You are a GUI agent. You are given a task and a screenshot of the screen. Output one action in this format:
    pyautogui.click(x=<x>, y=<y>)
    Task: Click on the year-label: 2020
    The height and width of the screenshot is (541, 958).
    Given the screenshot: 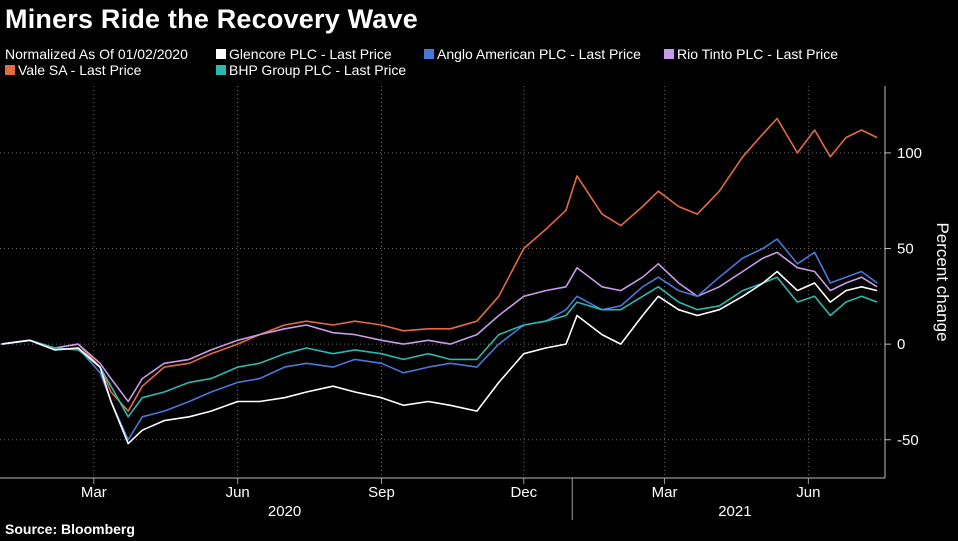 What is the action you would take?
    pyautogui.click(x=284, y=511)
    